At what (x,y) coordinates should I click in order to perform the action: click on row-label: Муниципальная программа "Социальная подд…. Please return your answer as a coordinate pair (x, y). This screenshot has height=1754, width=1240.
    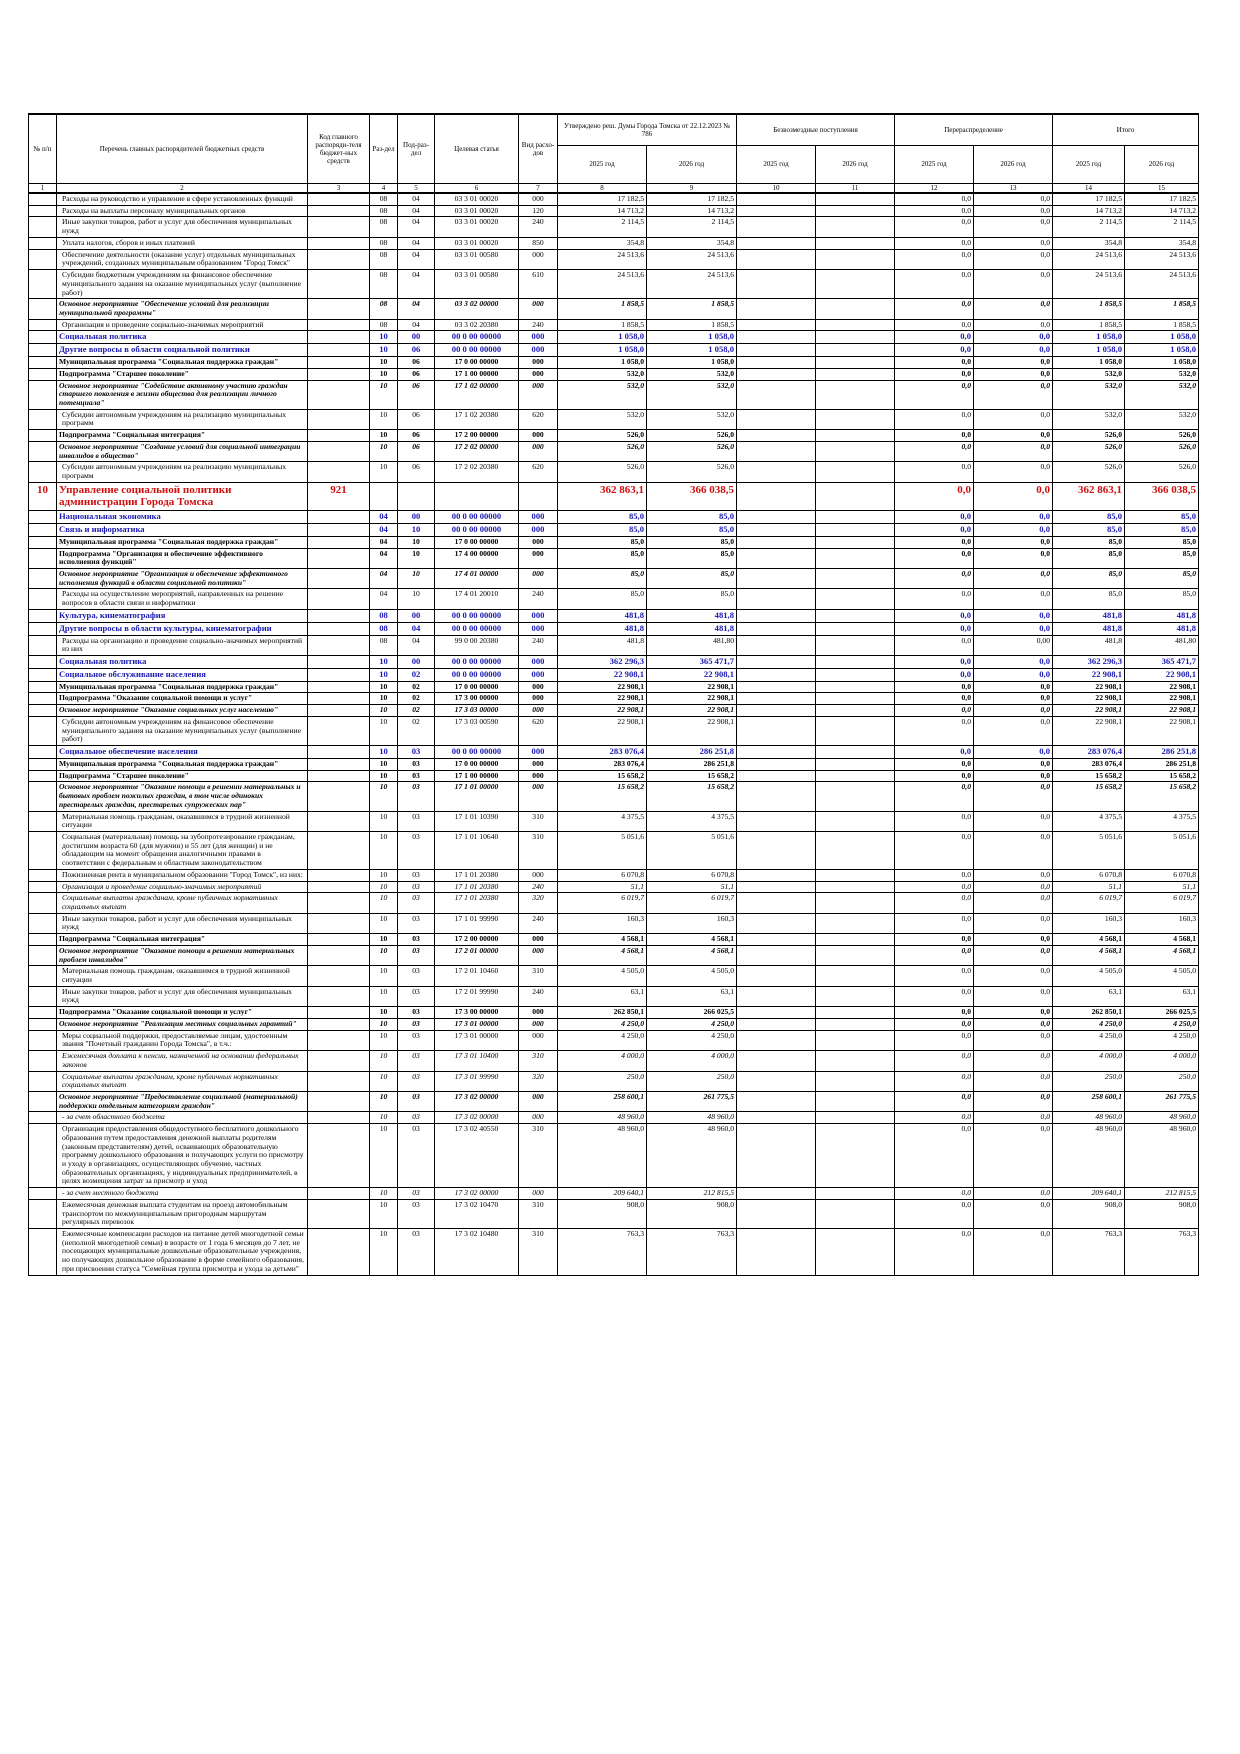
    Looking at the image, I should click on (182, 687).